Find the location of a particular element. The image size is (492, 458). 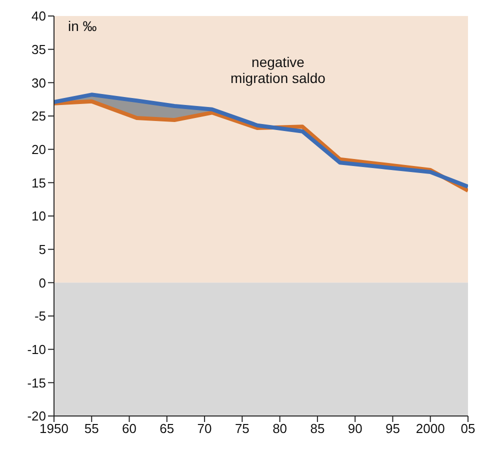

y-tick-label: 5 is located at coordinates (42, 249).